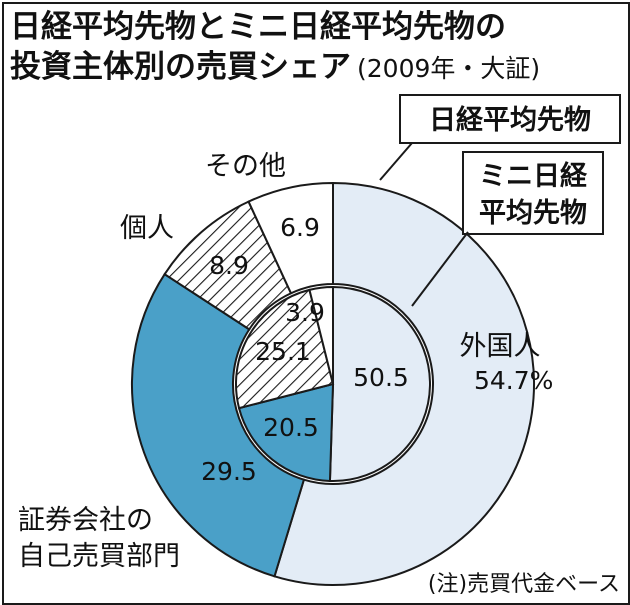 The width and height of the screenshot is (630, 605). I want to click on outer-callout-leader, so click(396, 161).